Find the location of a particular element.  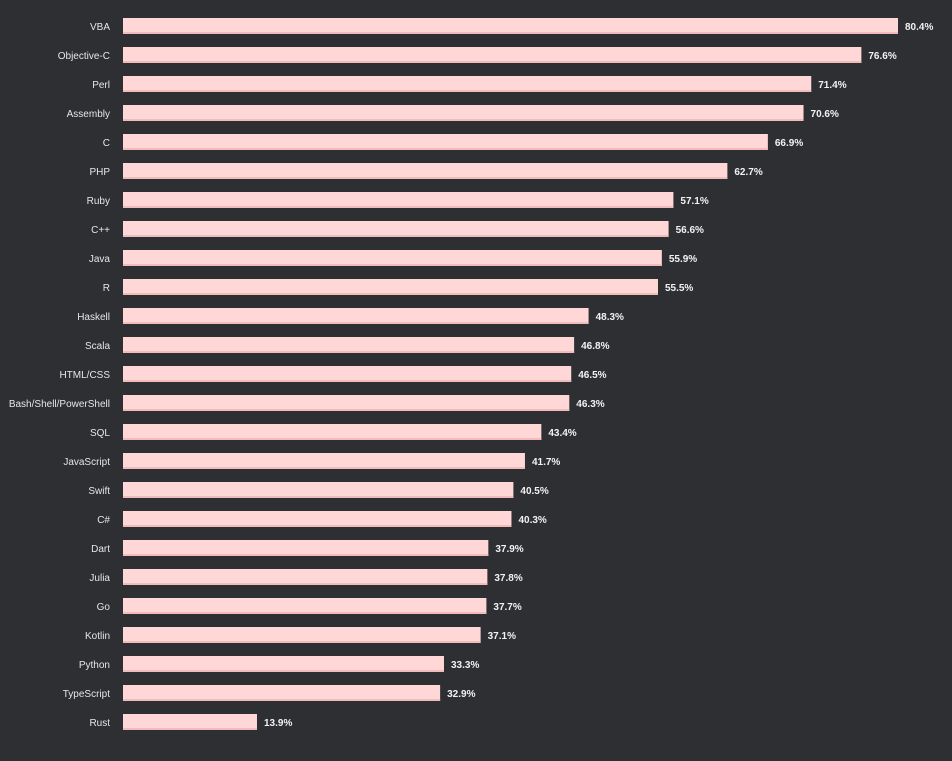

value-label-16: 40.5% is located at coordinates (534, 491).